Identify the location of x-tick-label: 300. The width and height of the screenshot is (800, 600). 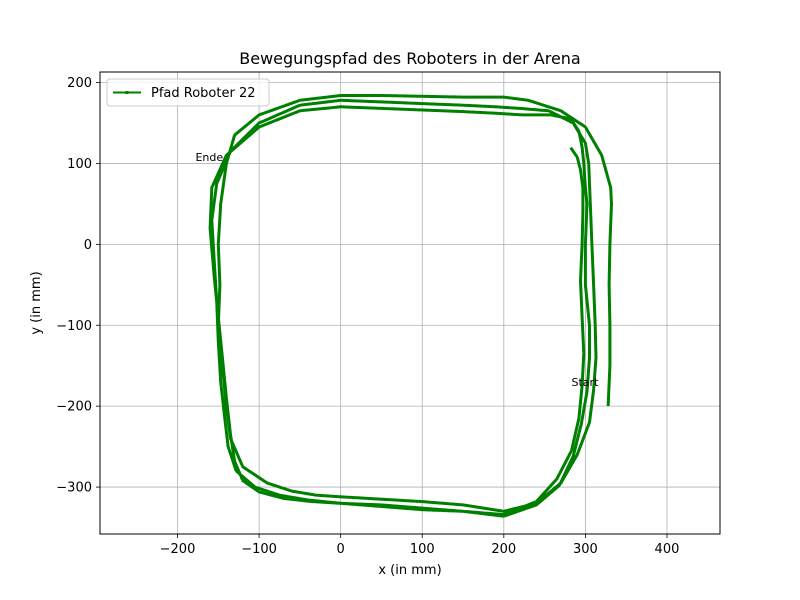
(585, 549).